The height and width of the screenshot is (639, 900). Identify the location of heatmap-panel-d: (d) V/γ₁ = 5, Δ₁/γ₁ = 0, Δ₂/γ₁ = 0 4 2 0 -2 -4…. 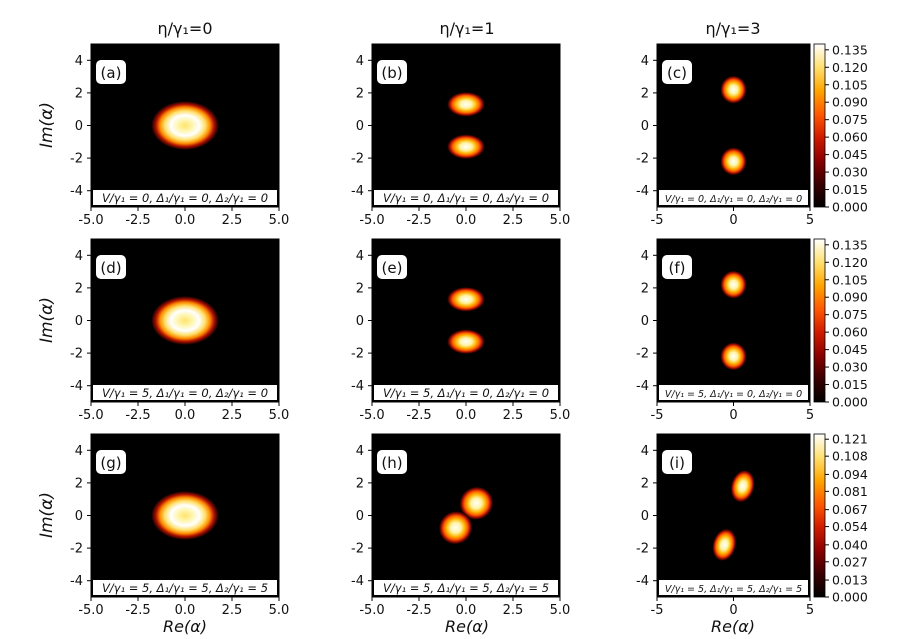
(179, 330).